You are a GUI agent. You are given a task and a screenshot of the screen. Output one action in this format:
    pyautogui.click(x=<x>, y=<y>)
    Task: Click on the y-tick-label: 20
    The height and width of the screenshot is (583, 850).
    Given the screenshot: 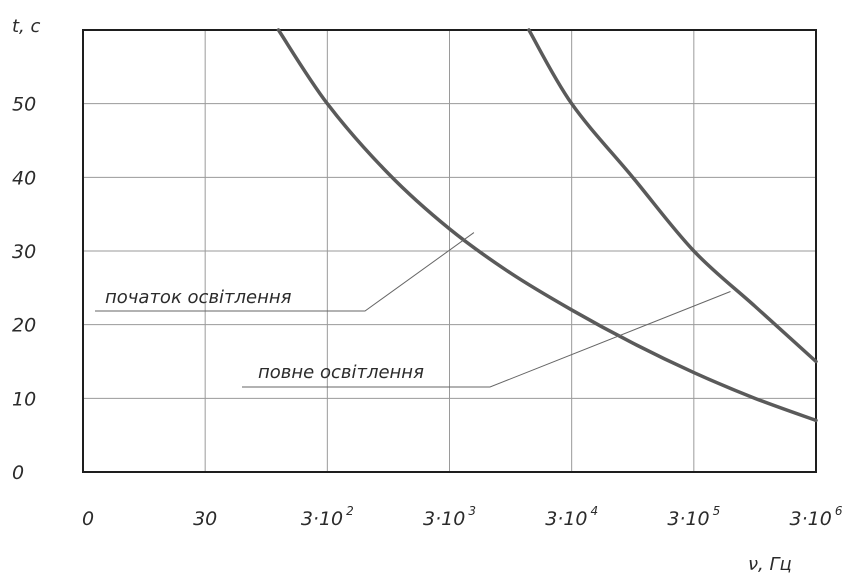 What is the action you would take?
    pyautogui.click(x=24, y=326)
    